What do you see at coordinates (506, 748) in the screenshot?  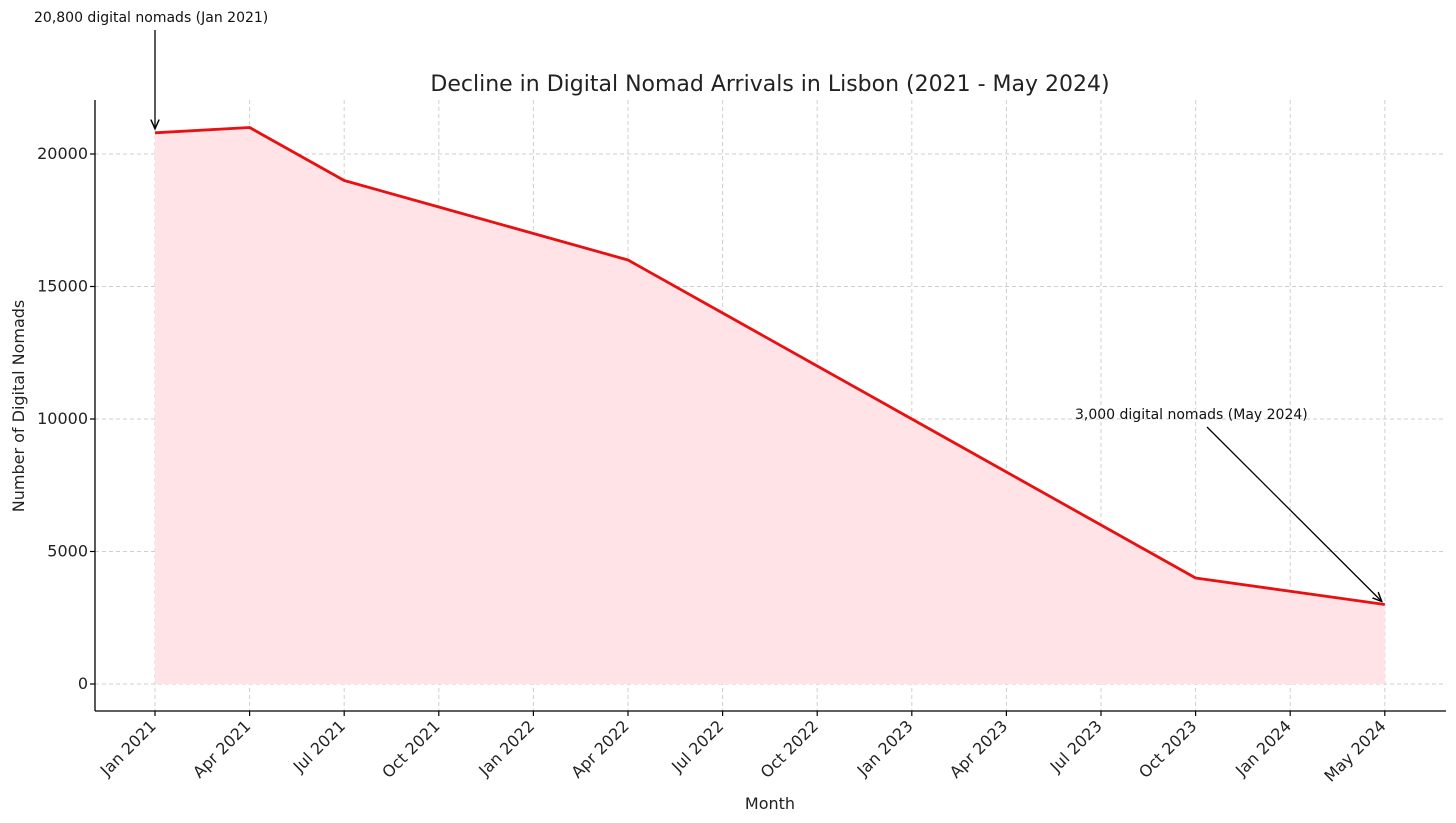 I see `x-tick-label: Jan 2022` at bounding box center [506, 748].